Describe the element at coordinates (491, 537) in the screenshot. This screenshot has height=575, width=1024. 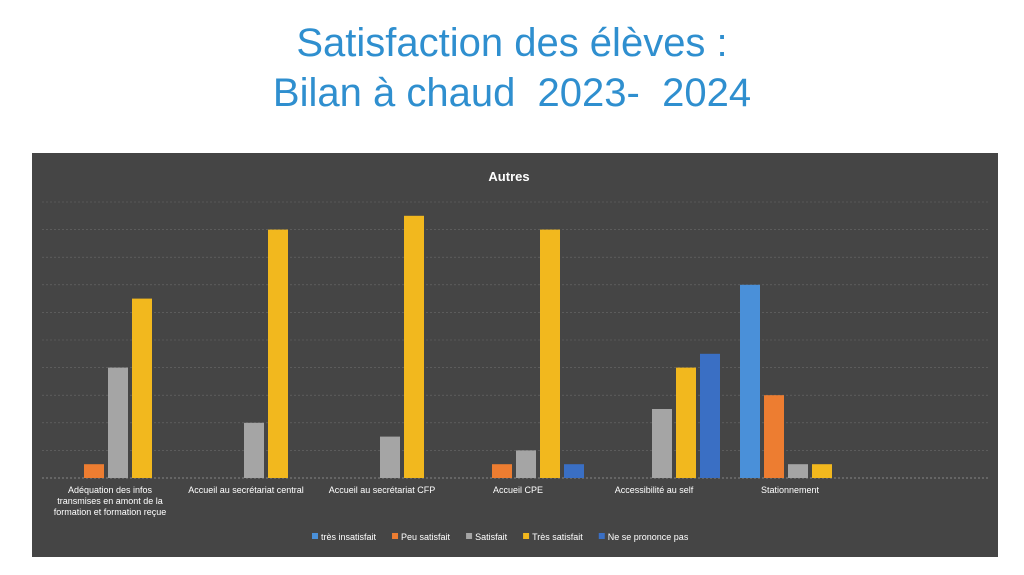
I see `legend-label: Satisfait` at that location.